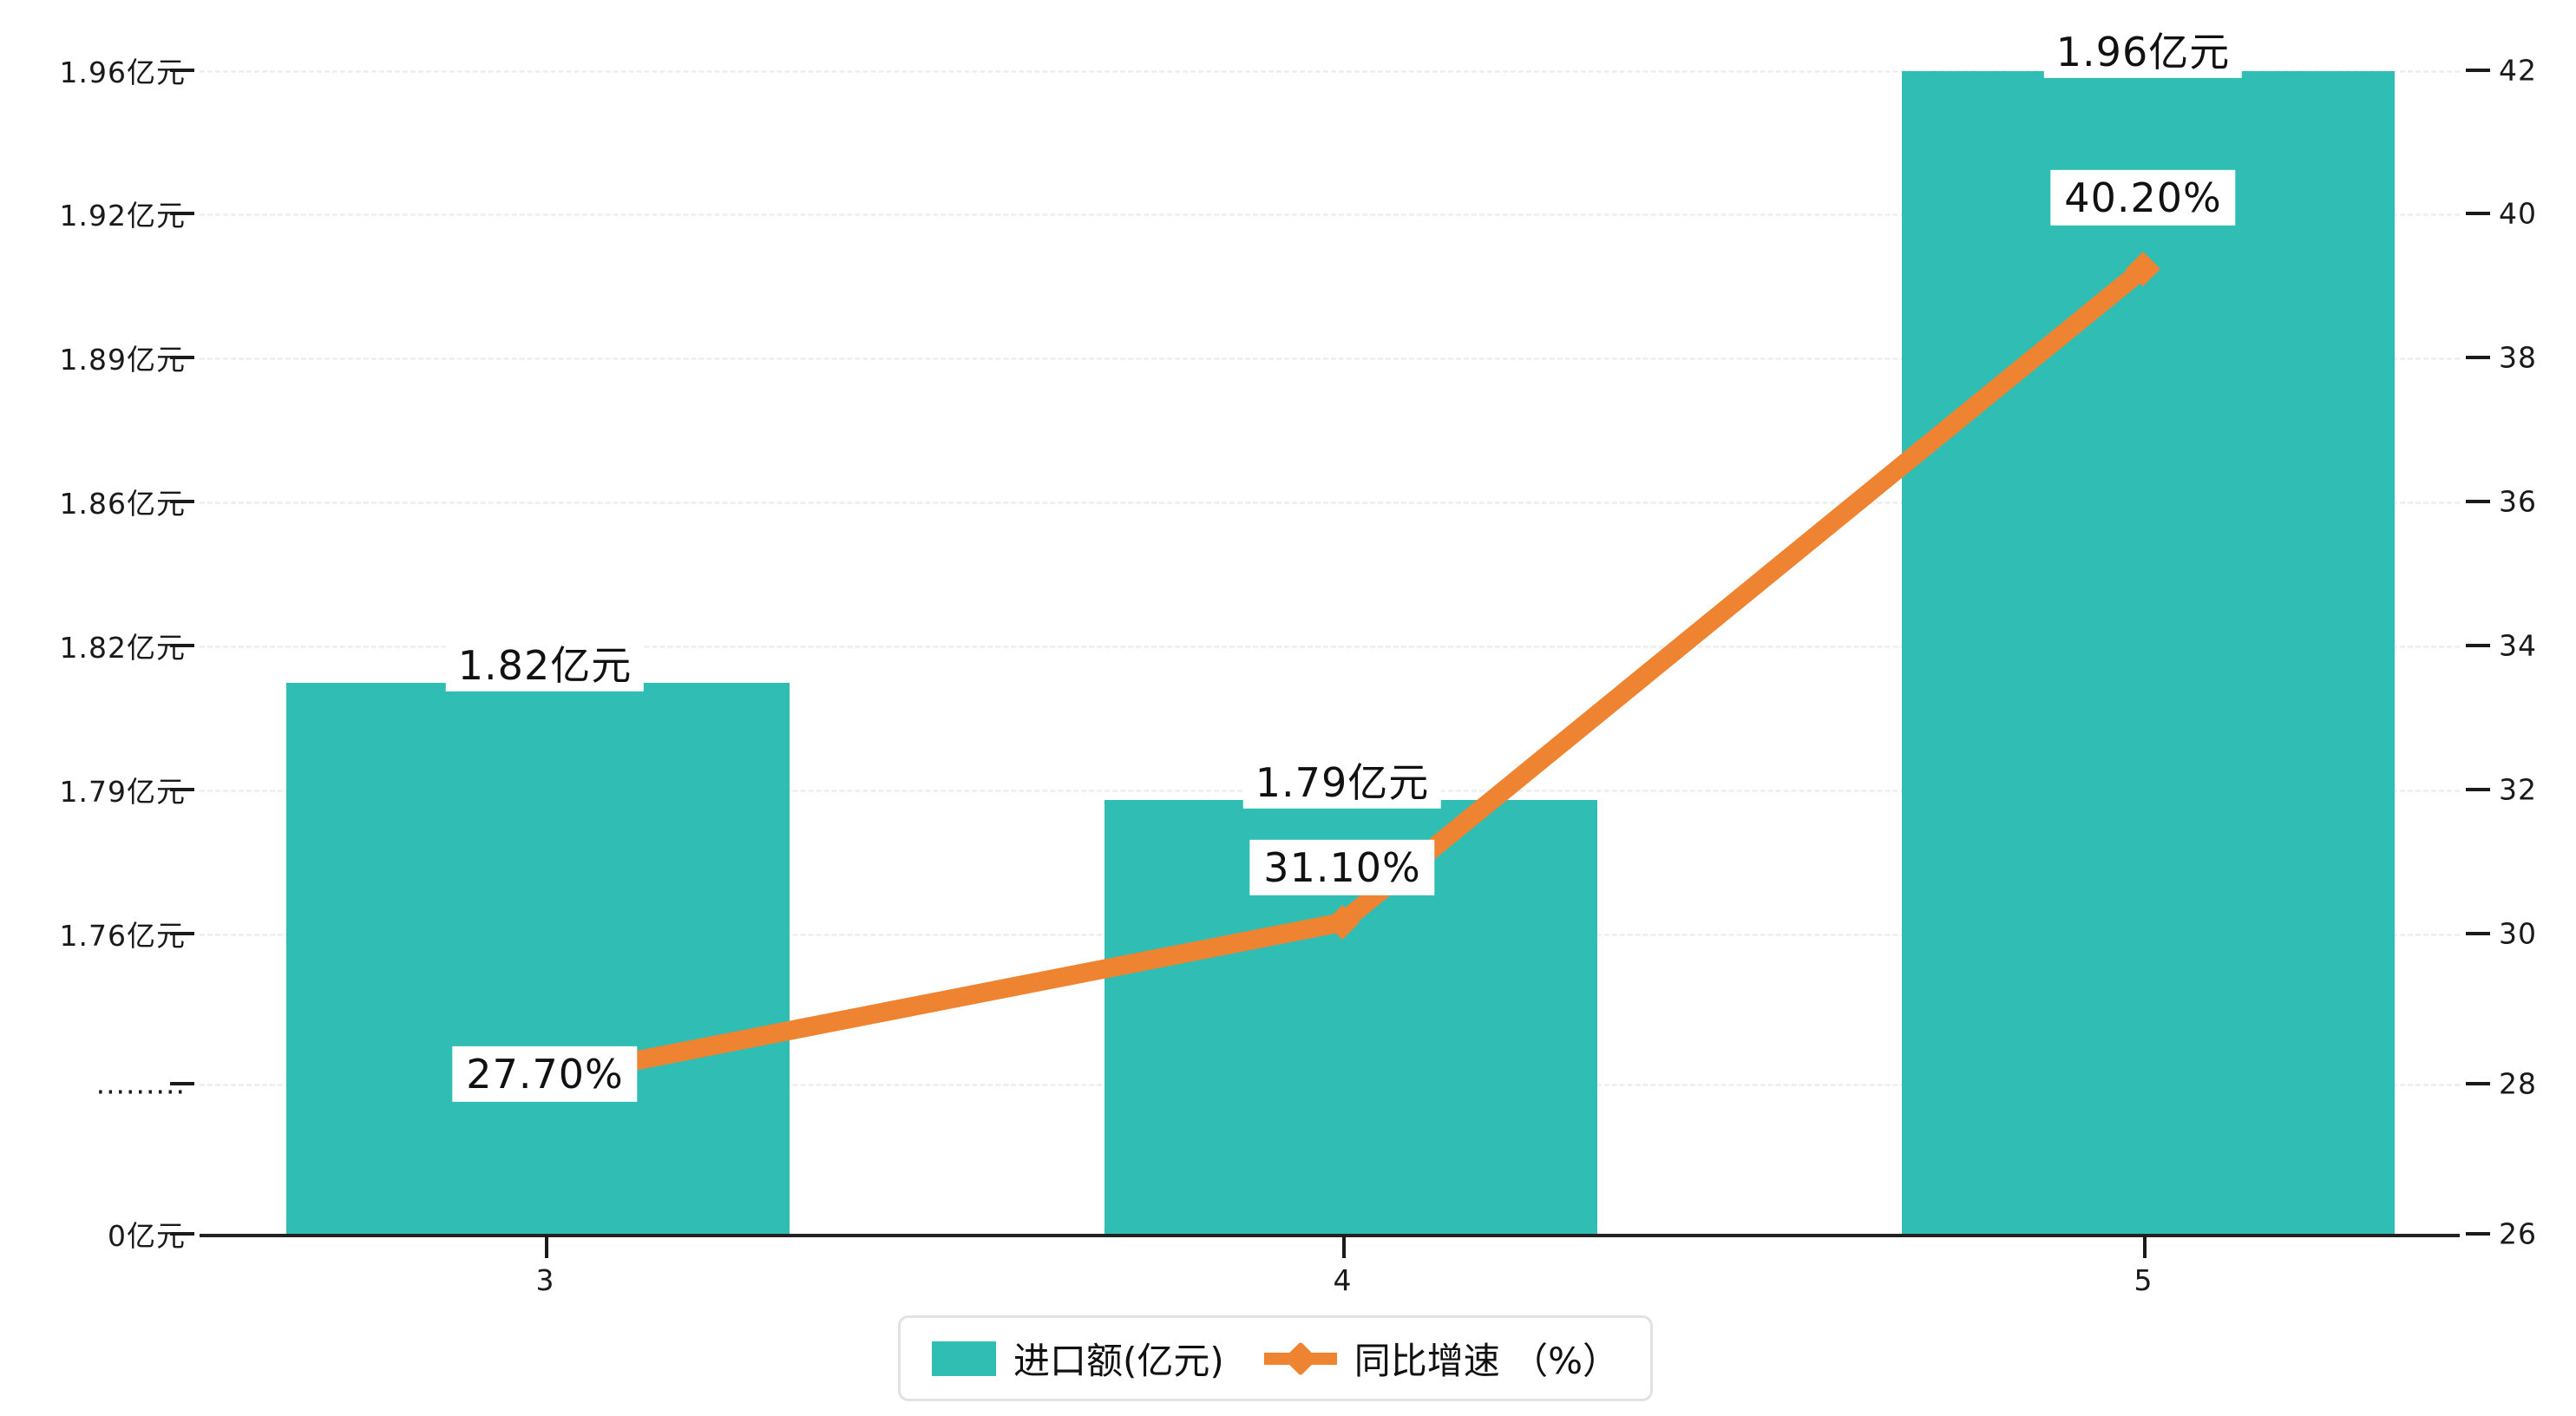 This screenshot has height=1416, width=2576. I want to click on bar-value-label: 1.82亿元, so click(545, 666).